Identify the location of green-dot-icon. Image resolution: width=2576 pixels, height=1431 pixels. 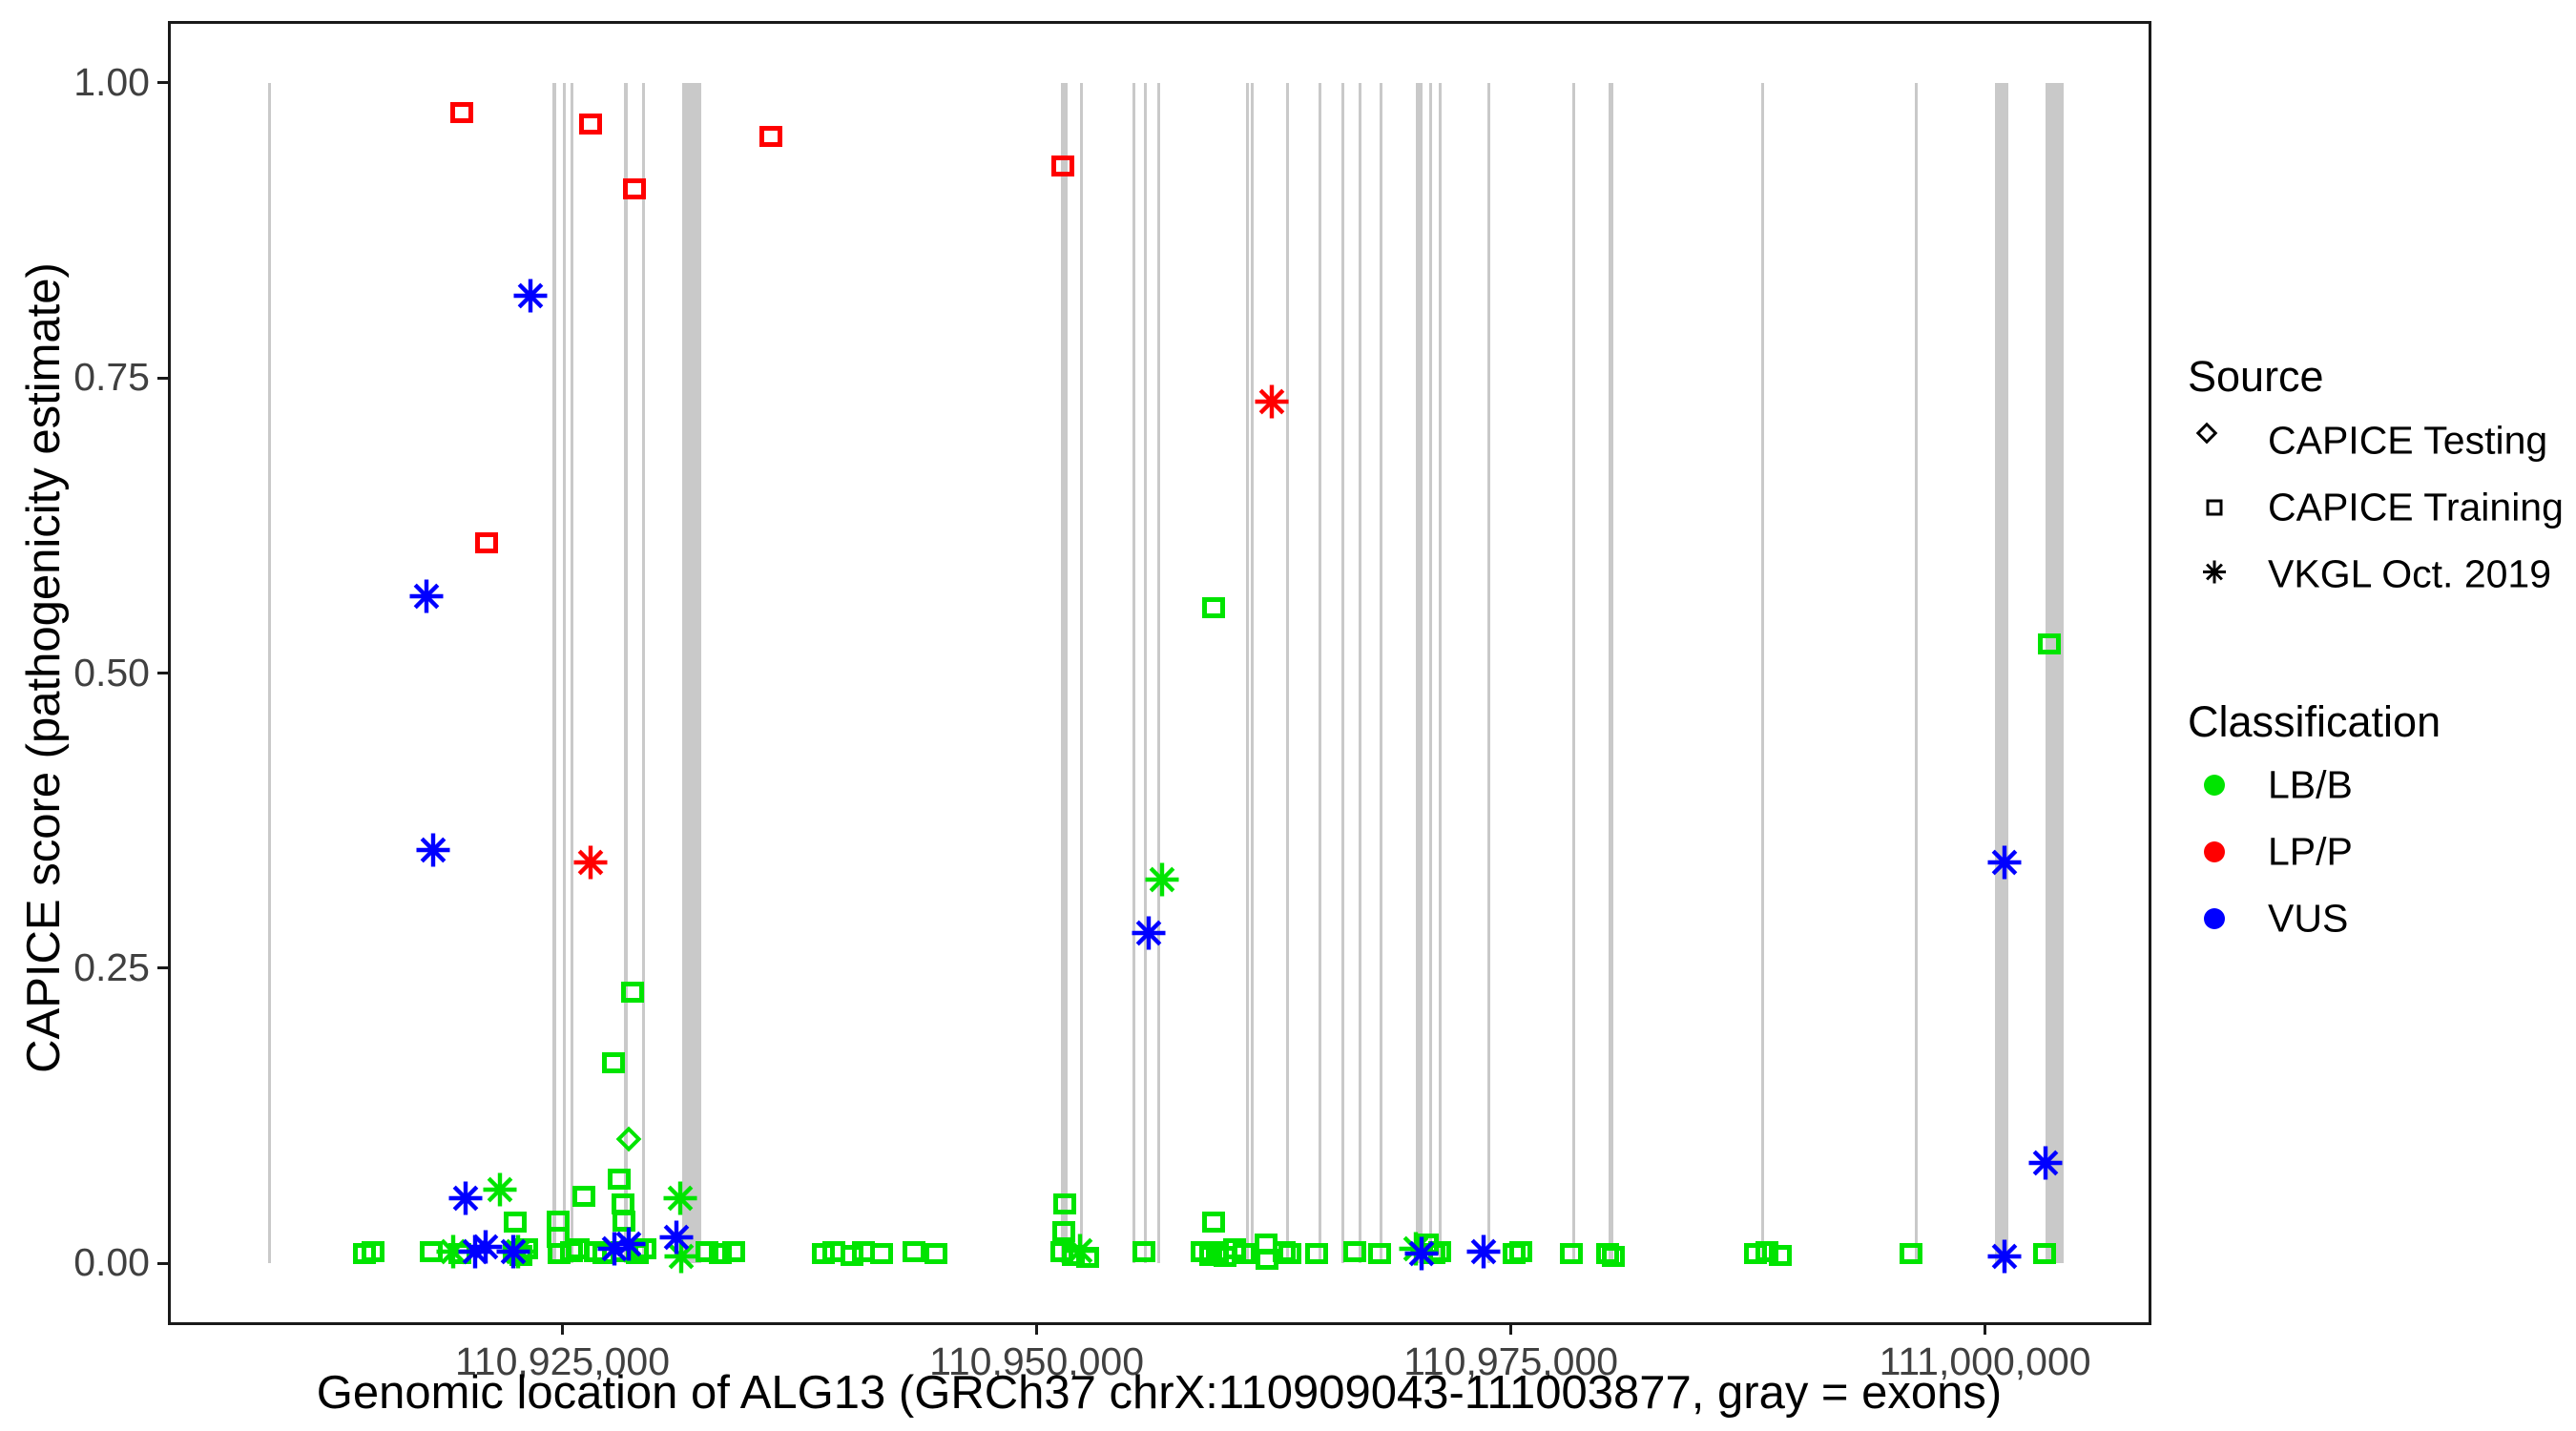
(2214, 785).